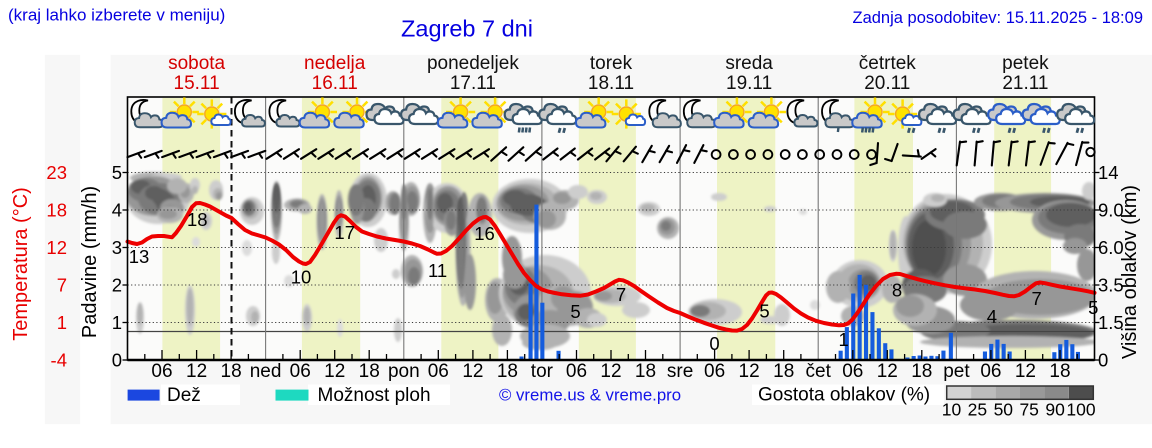 The image size is (1152, 448). Describe the element at coordinates (437, 270) in the screenshot. I see `svg-text: 11` at that location.